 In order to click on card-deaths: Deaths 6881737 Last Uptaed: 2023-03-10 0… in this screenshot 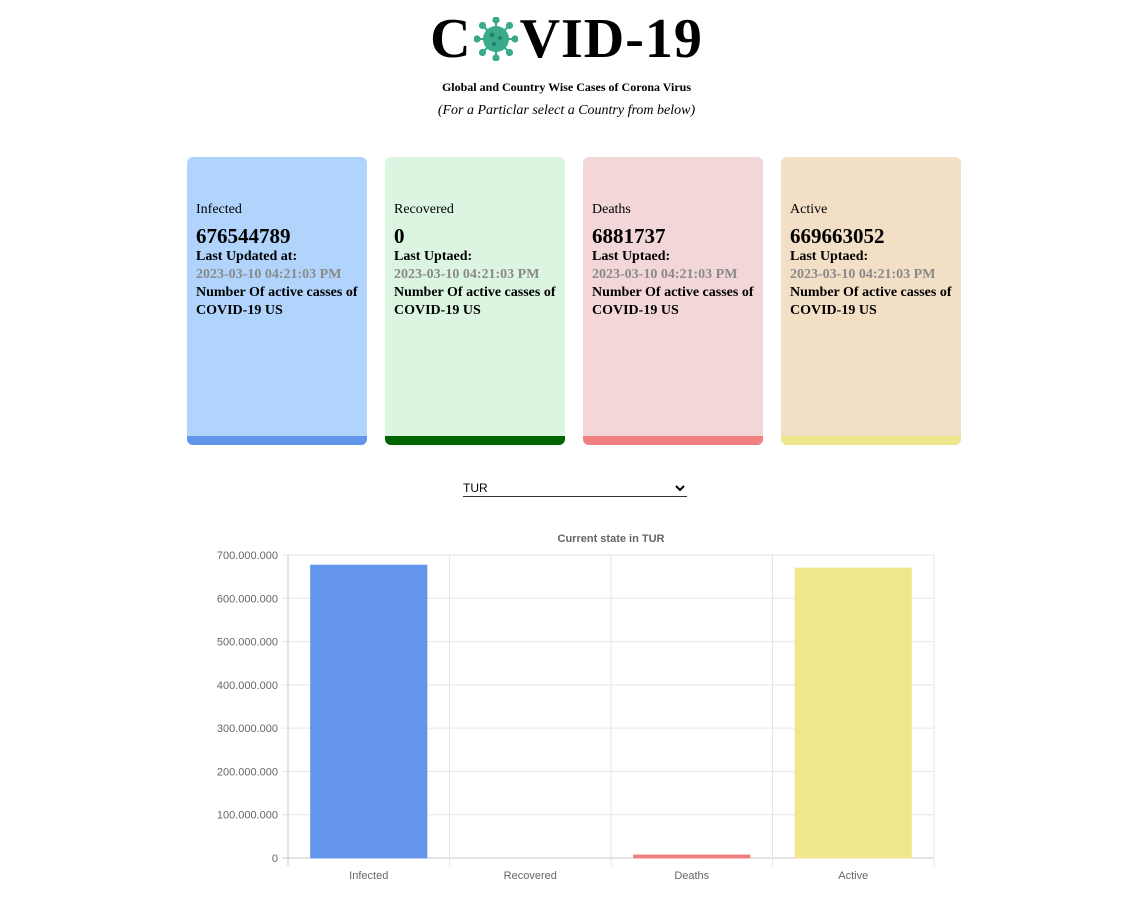, I will do `click(673, 301)`.